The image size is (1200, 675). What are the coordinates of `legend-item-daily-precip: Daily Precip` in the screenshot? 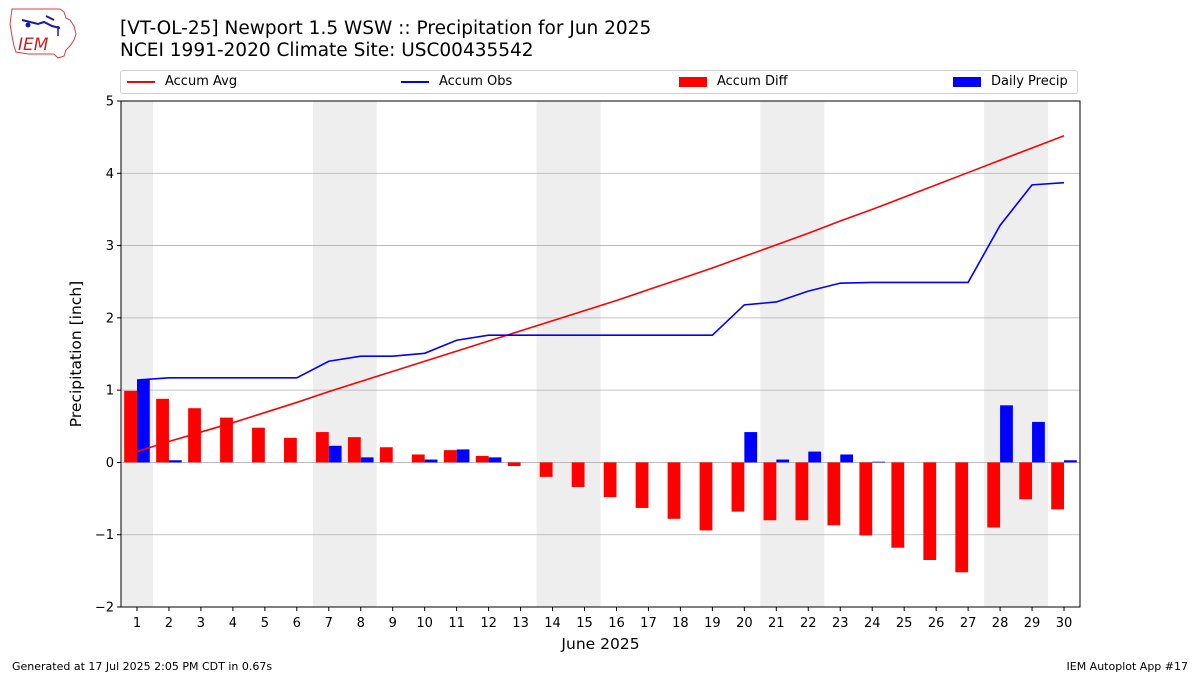 It's located at (1010, 81).